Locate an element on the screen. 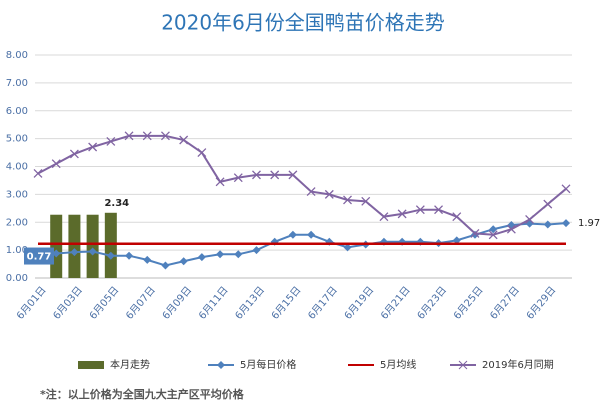 Image resolution: width=606 pixels, height=413 pixels. legend-label: 5月均线 is located at coordinates (398, 364).